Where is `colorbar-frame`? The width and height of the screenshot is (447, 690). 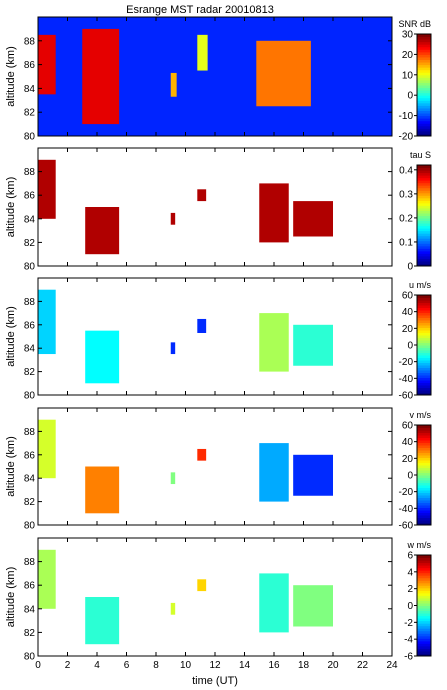 colorbar-frame is located at coordinates (424, 85).